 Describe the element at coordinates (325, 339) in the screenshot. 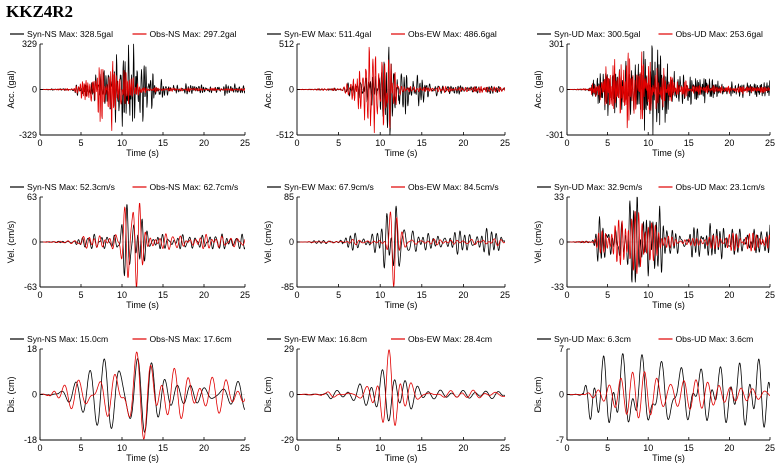

I see `legend-label: Syn-EW Max: 16.8cm` at that location.